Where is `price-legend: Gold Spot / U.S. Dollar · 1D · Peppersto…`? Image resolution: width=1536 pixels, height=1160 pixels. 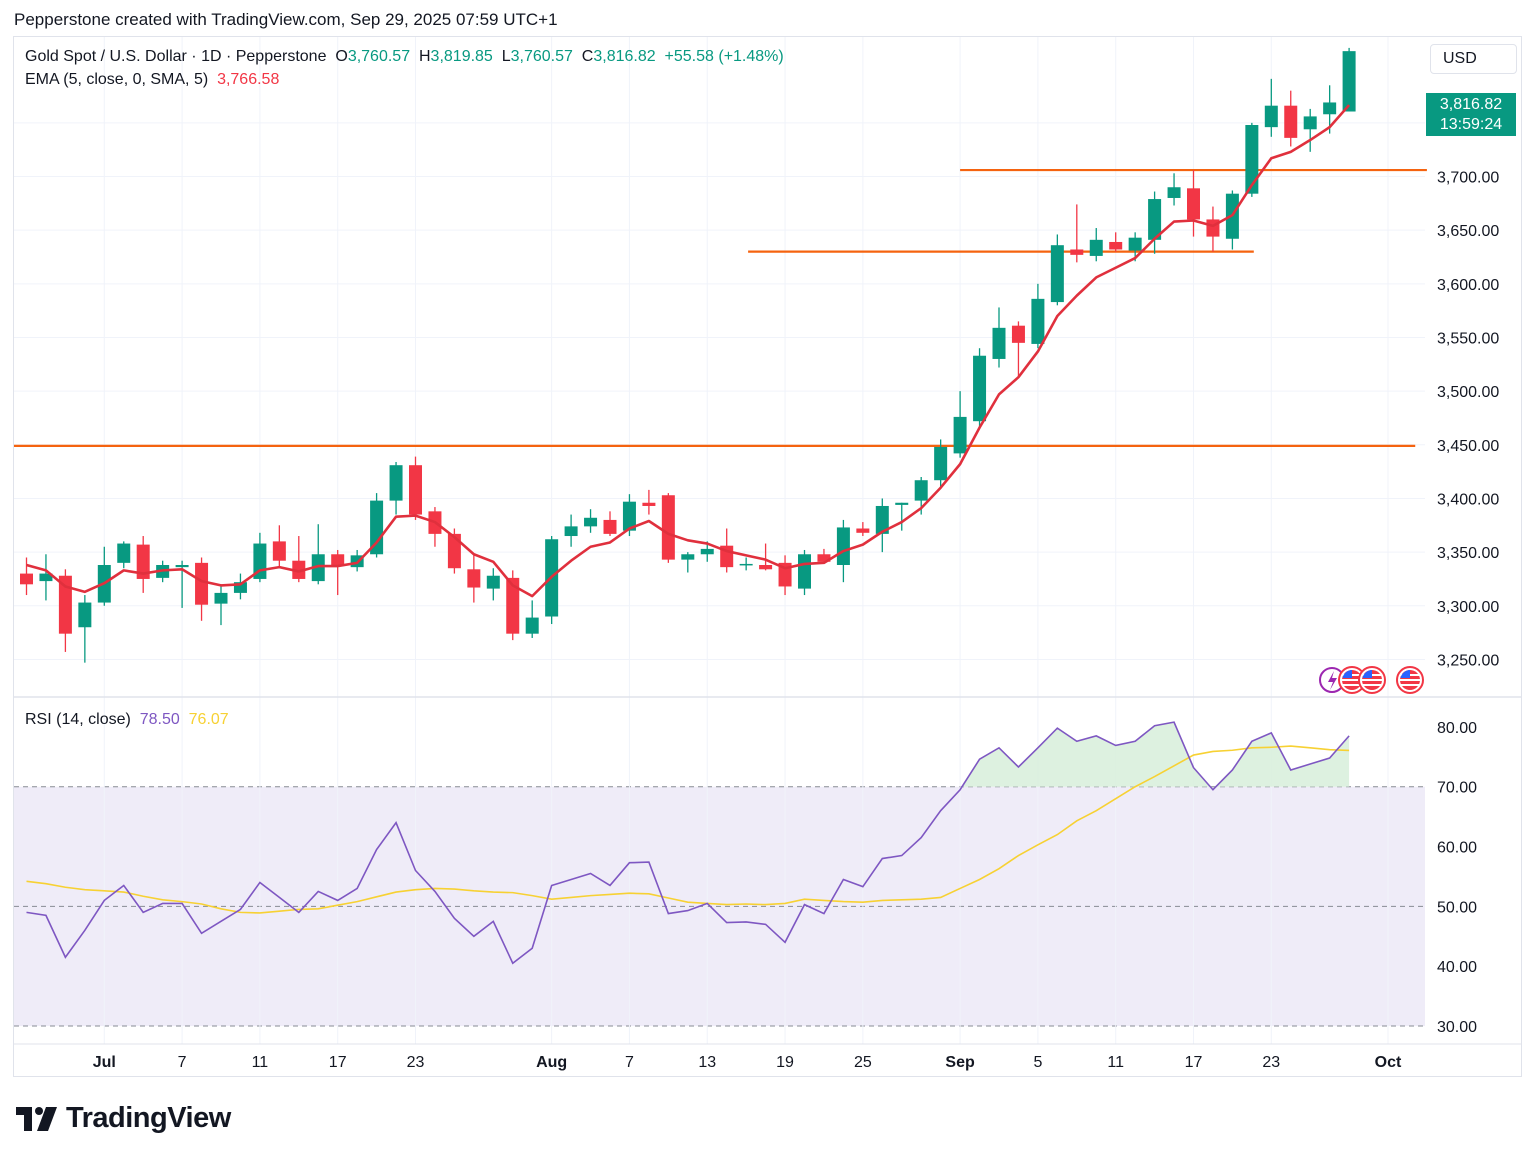
price-legend: Gold Spot / U.S. Dollar · 1D · Peppersto… is located at coordinates (404, 57).